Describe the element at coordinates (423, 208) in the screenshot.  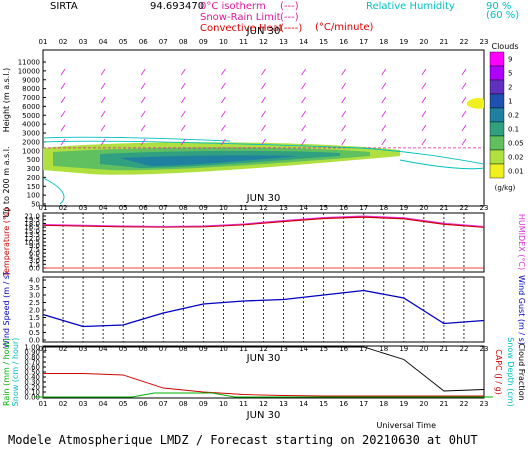
I see `hour-tick-label: 20` at that location.